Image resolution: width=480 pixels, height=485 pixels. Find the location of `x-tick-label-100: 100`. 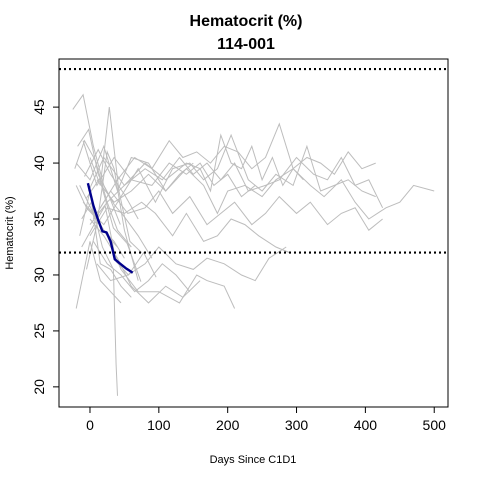

x-tick-label-100: 100 is located at coordinates (159, 425).